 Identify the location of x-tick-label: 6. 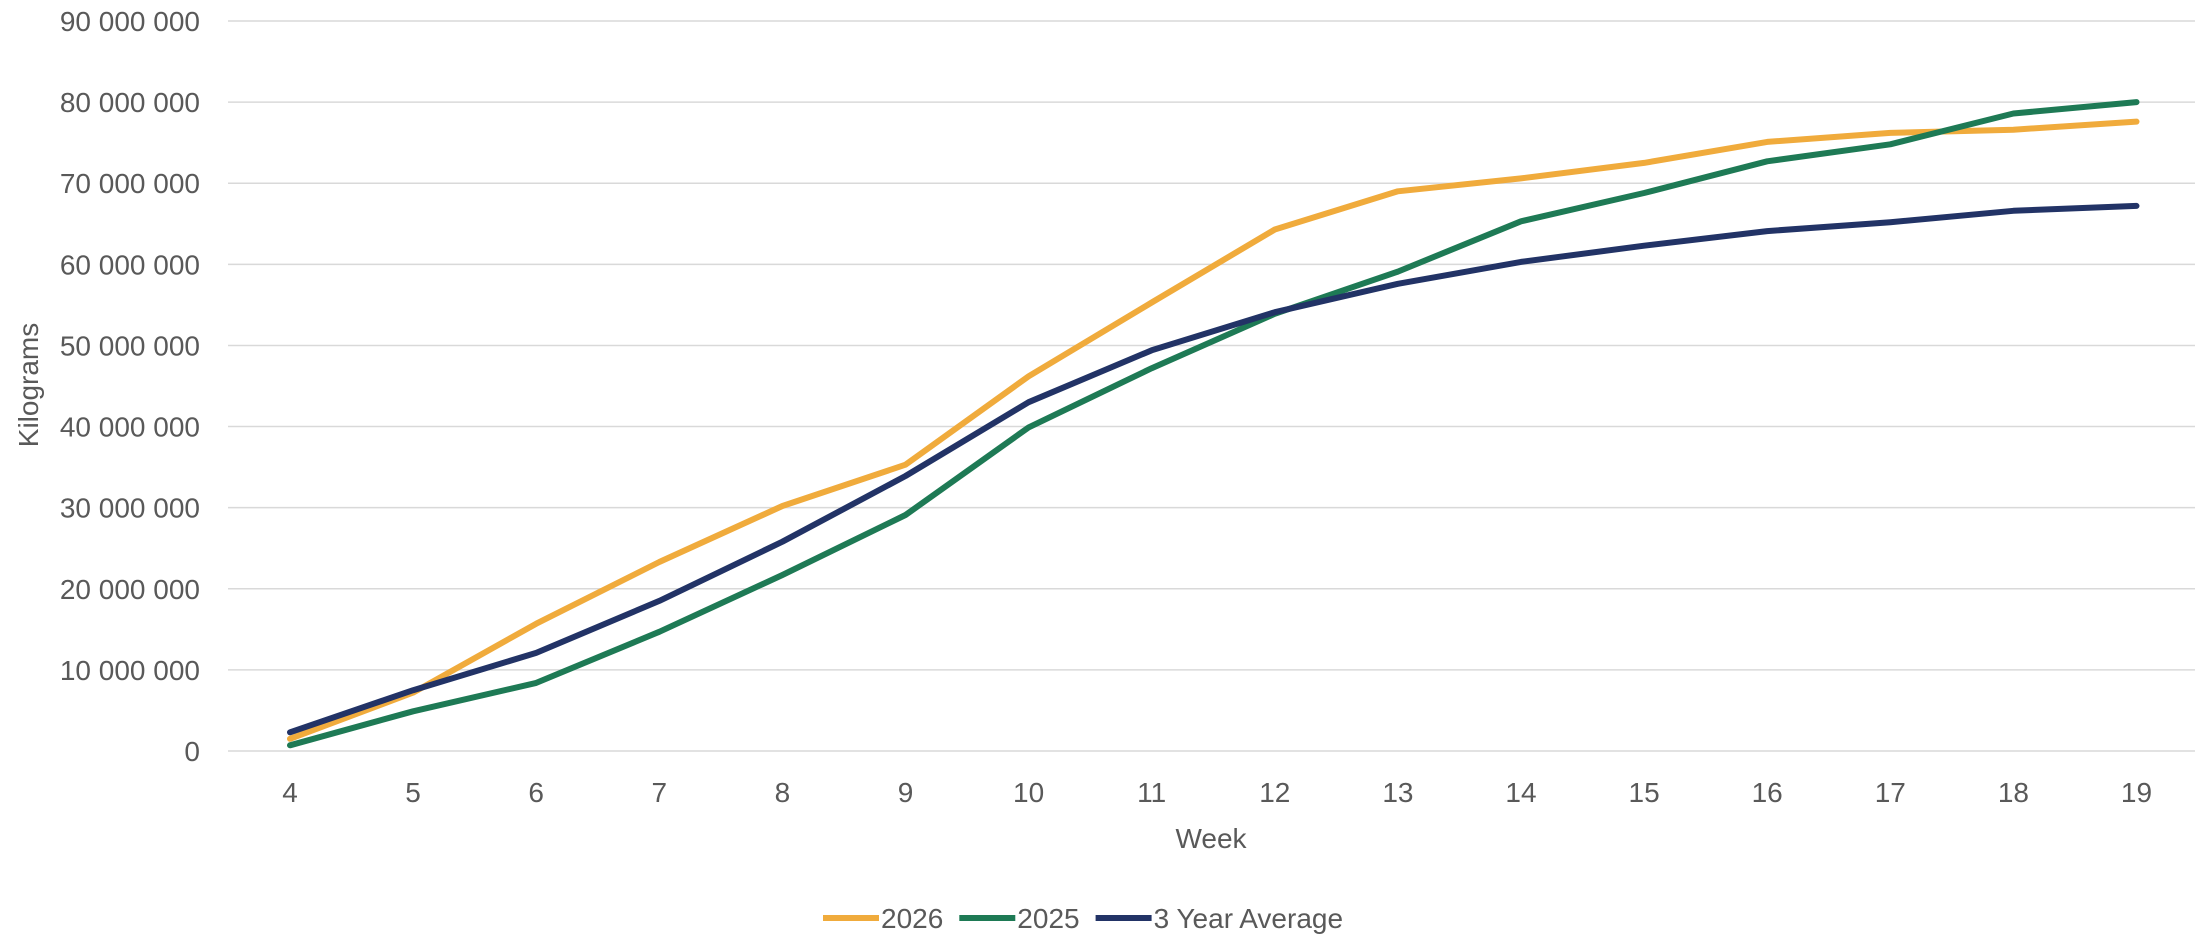
(536, 792).